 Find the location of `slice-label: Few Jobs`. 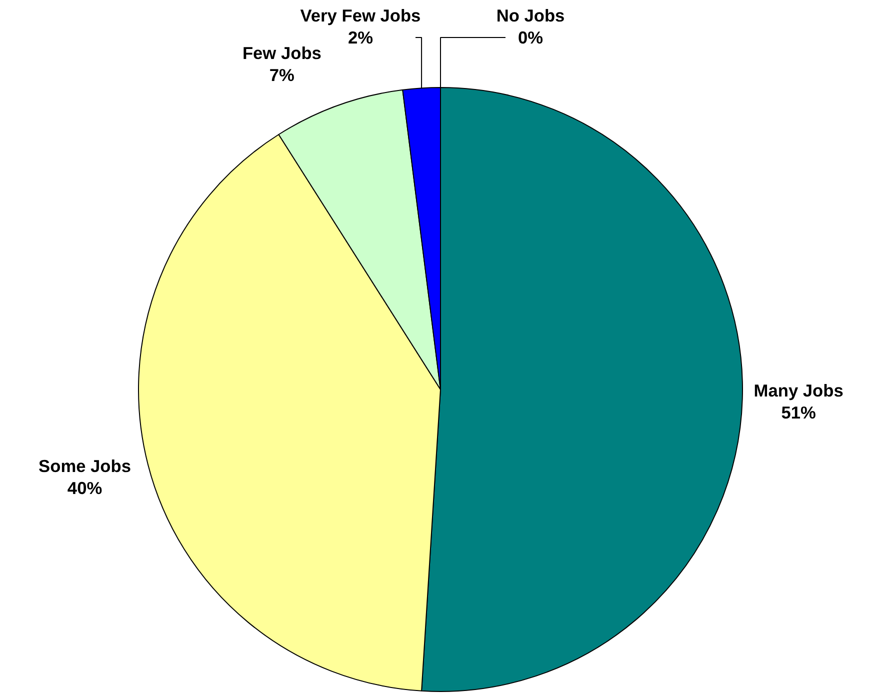

slice-label: Few Jobs is located at coordinates (282, 53).